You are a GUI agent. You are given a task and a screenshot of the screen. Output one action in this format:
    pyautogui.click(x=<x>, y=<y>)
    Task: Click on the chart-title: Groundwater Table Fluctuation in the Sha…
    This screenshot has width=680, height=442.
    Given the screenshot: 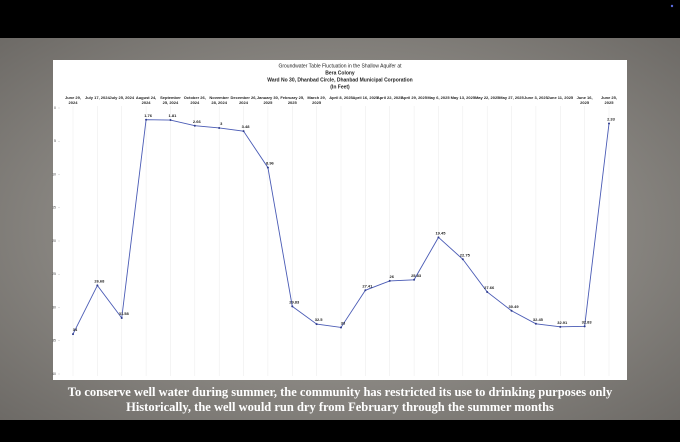 What is the action you would take?
    pyautogui.click(x=340, y=66)
    